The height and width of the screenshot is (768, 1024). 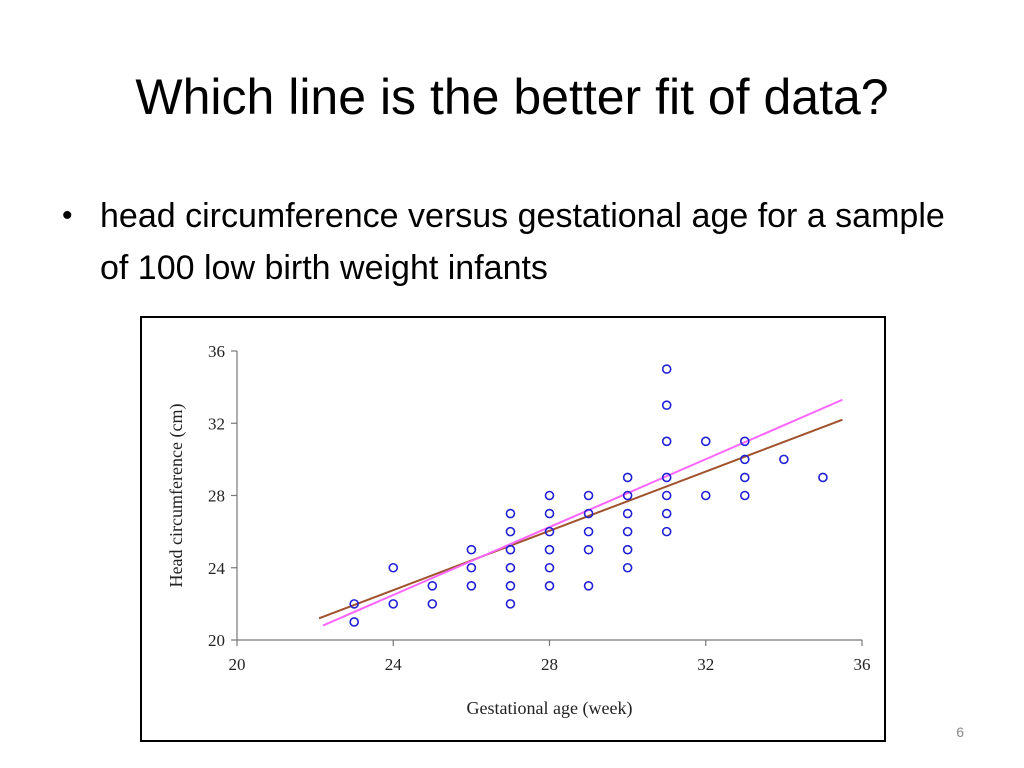 I want to click on y-axis-title: Head circumference (cm), so click(x=176, y=496).